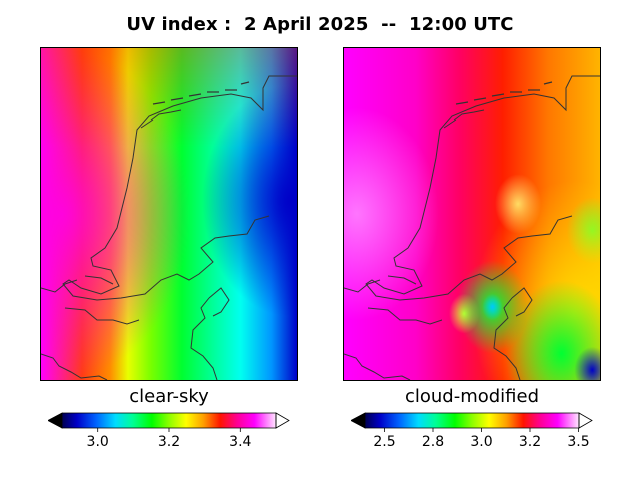 This screenshot has width=640, height=480. Describe the element at coordinates (433, 442) in the screenshot. I see `colorbar-tick-label: 2.8` at that location.